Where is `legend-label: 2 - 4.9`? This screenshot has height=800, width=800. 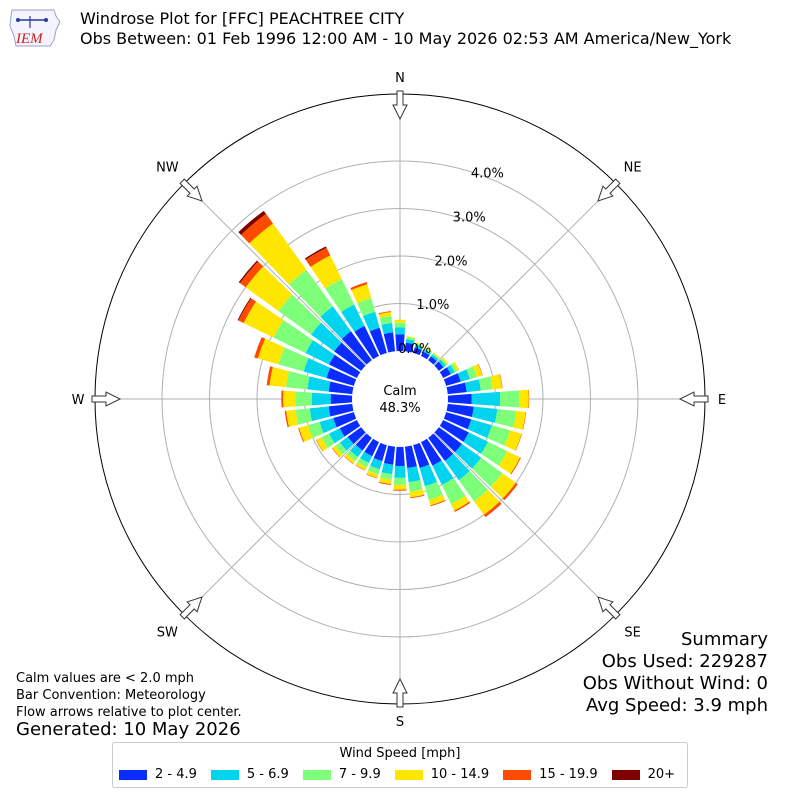 legend-label: 2 - 4.9 is located at coordinates (176, 774).